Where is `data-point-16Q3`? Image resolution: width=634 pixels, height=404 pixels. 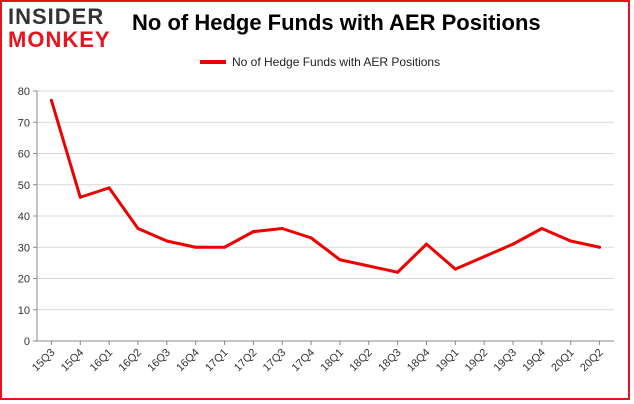 data-point-16Q3 is located at coordinates (167, 241).